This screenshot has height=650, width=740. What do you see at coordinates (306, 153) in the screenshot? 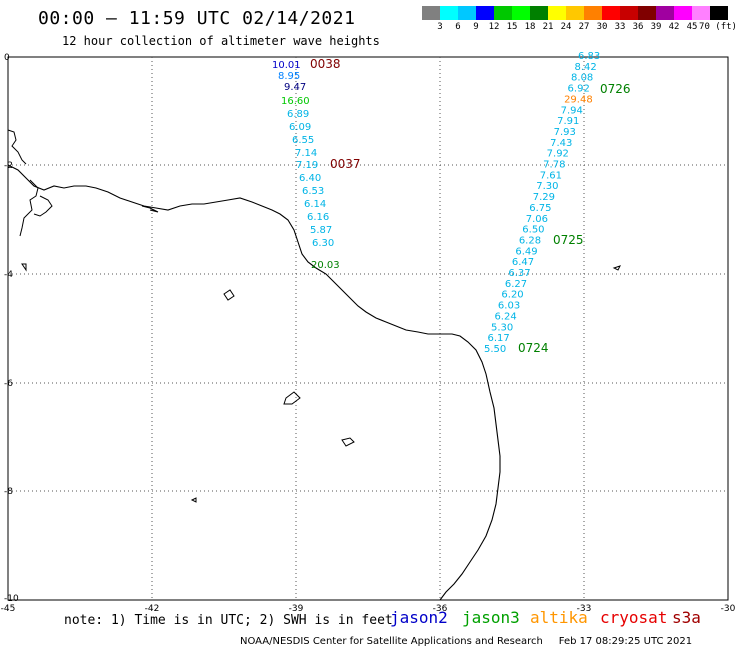
I see `wave-height-value: 7.14` at bounding box center [306, 153].